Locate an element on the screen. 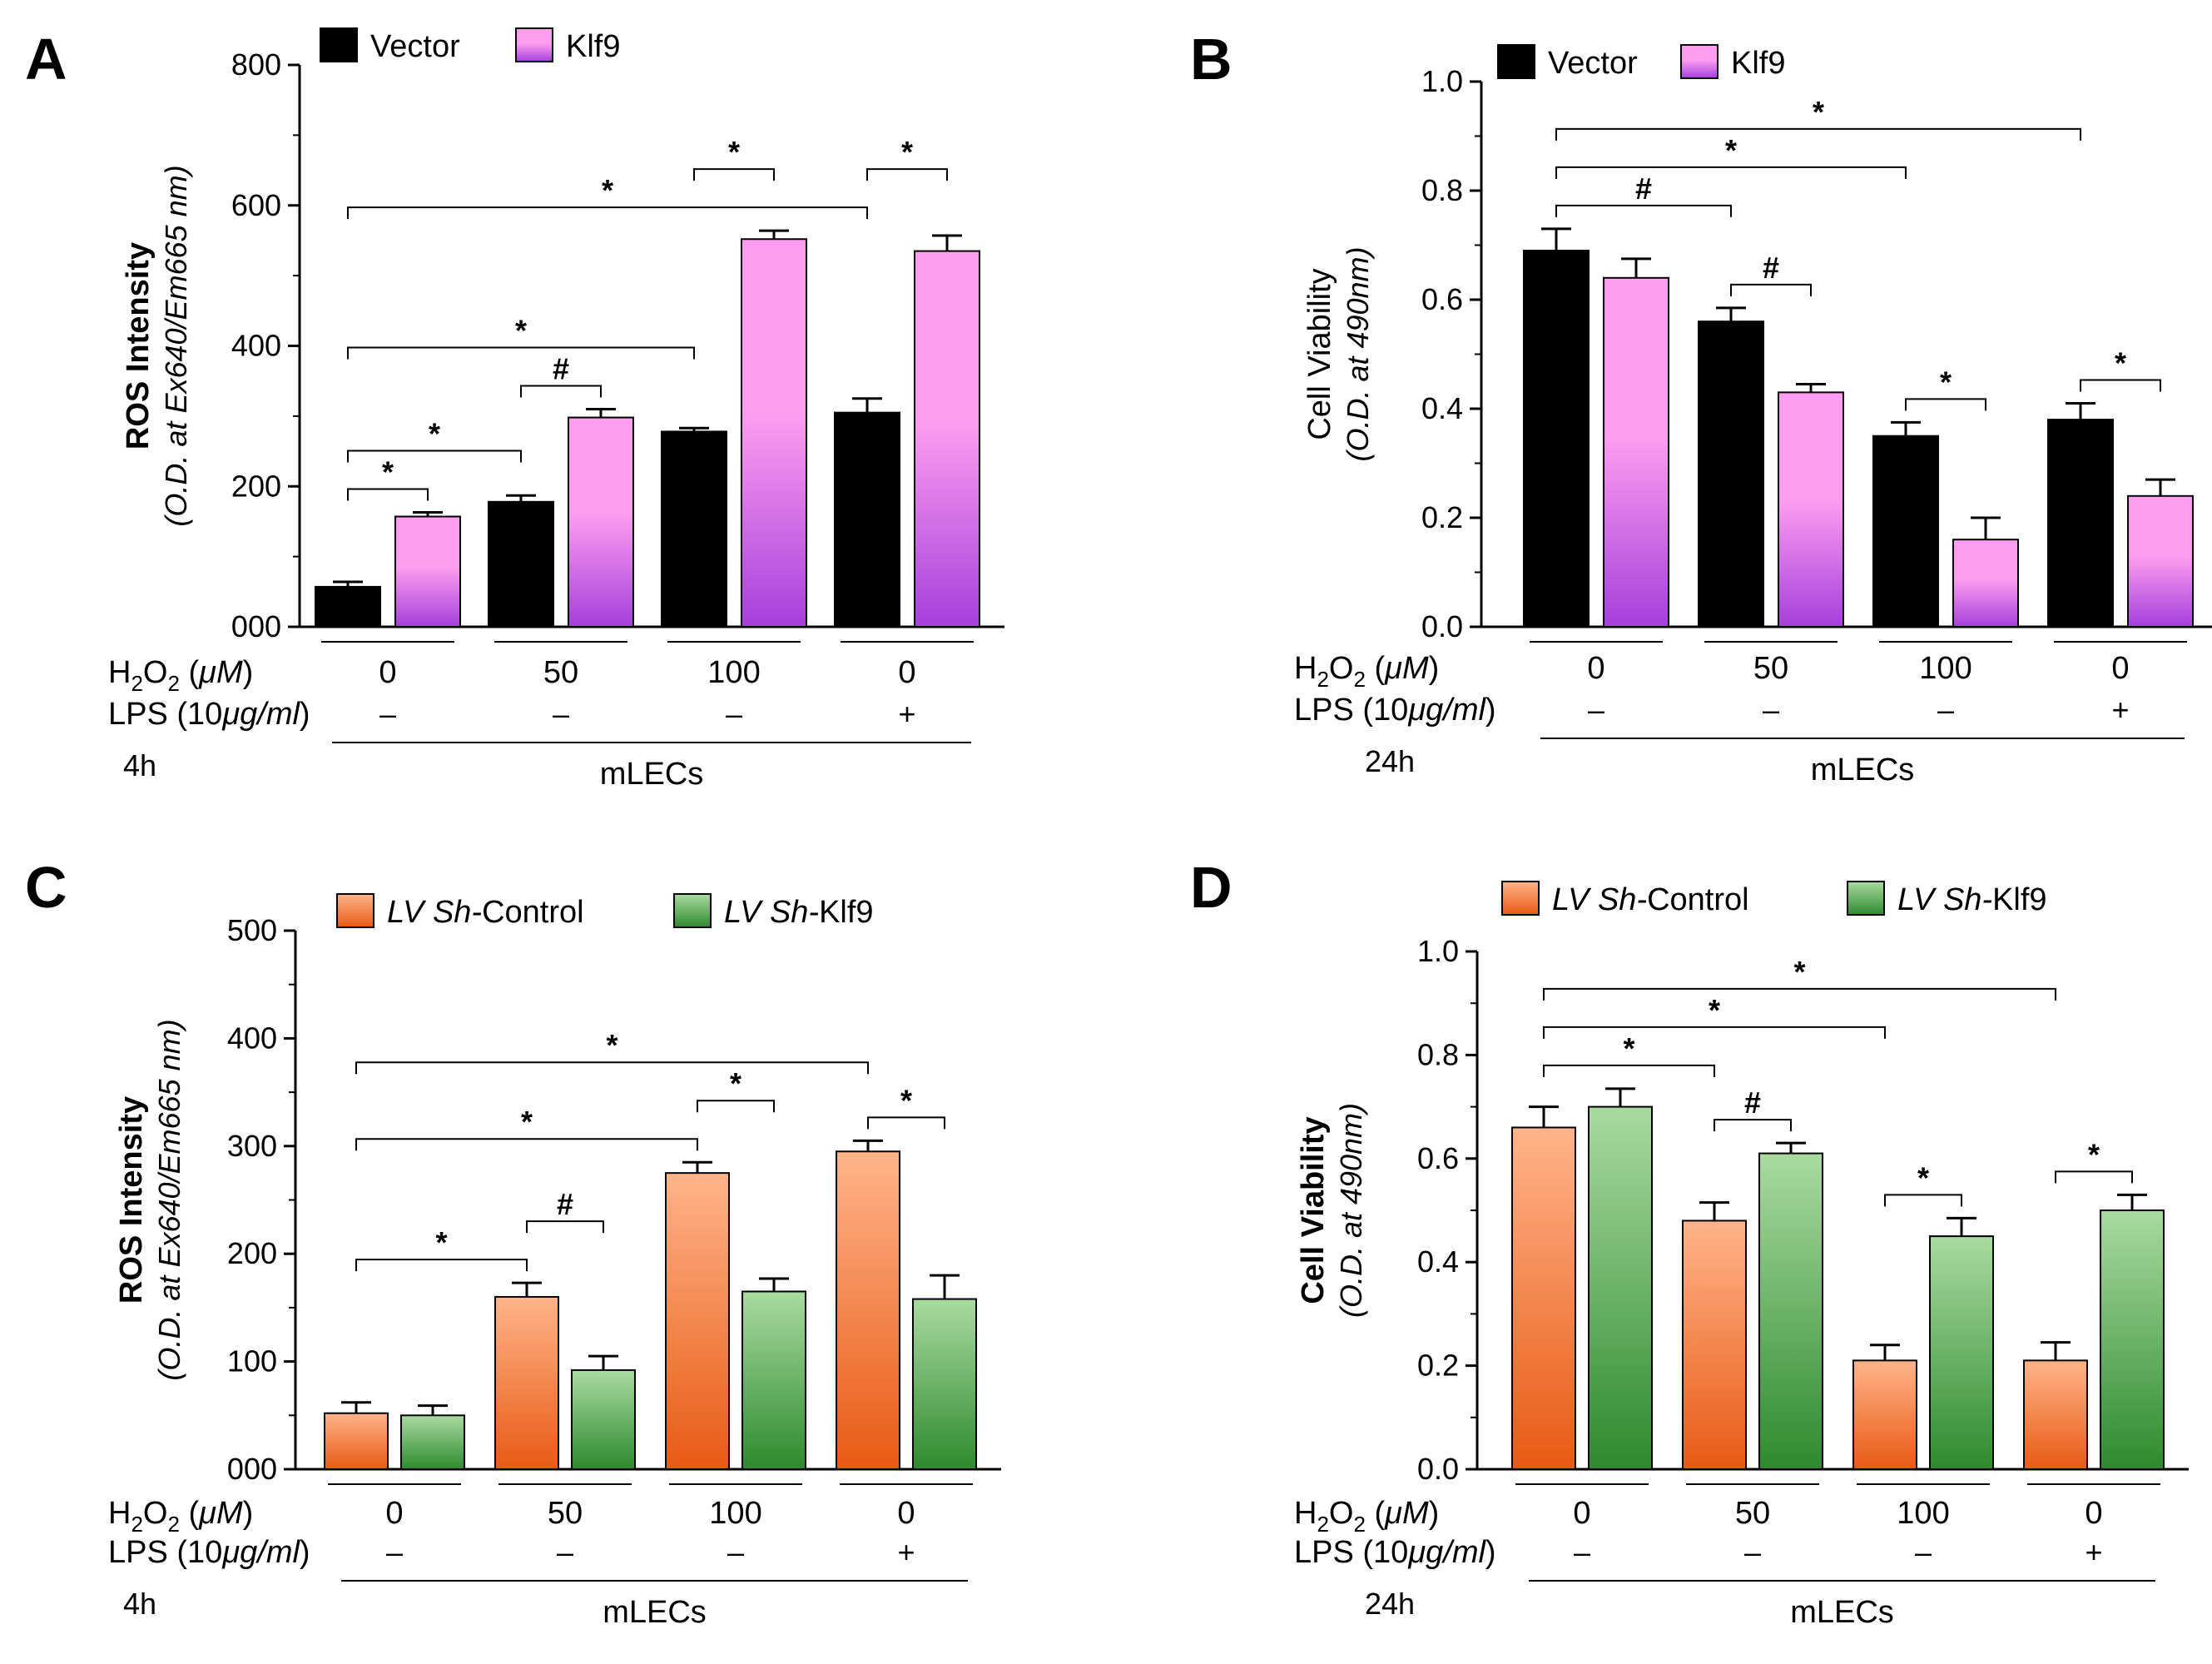 The image size is (2212, 1664). time-label: 4h is located at coordinates (139, 1604).